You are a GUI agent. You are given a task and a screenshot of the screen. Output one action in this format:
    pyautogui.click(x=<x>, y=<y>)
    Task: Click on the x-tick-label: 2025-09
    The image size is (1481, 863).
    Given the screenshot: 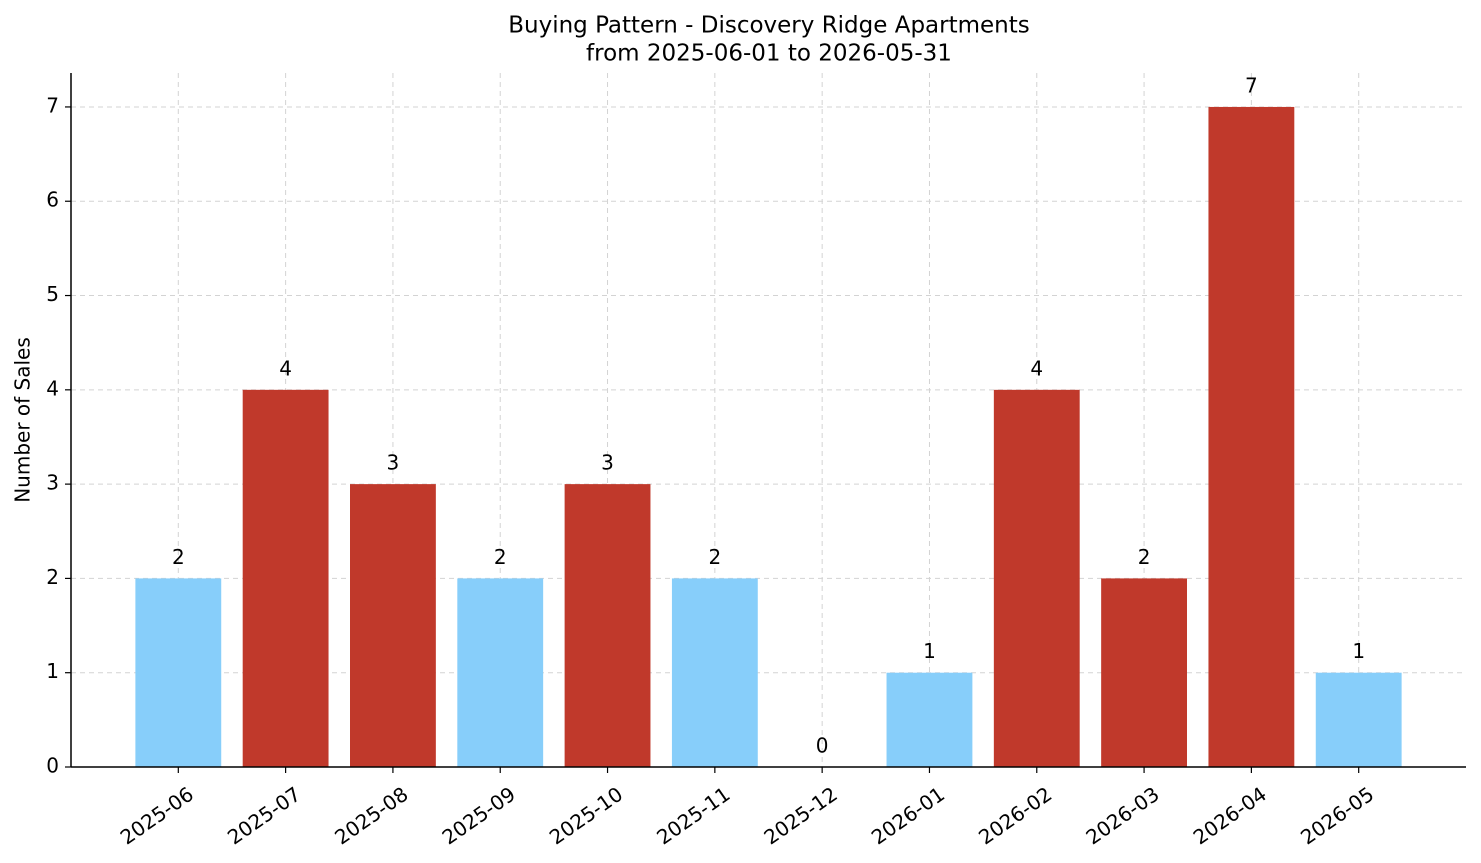 What is the action you would take?
    pyautogui.click(x=479, y=816)
    